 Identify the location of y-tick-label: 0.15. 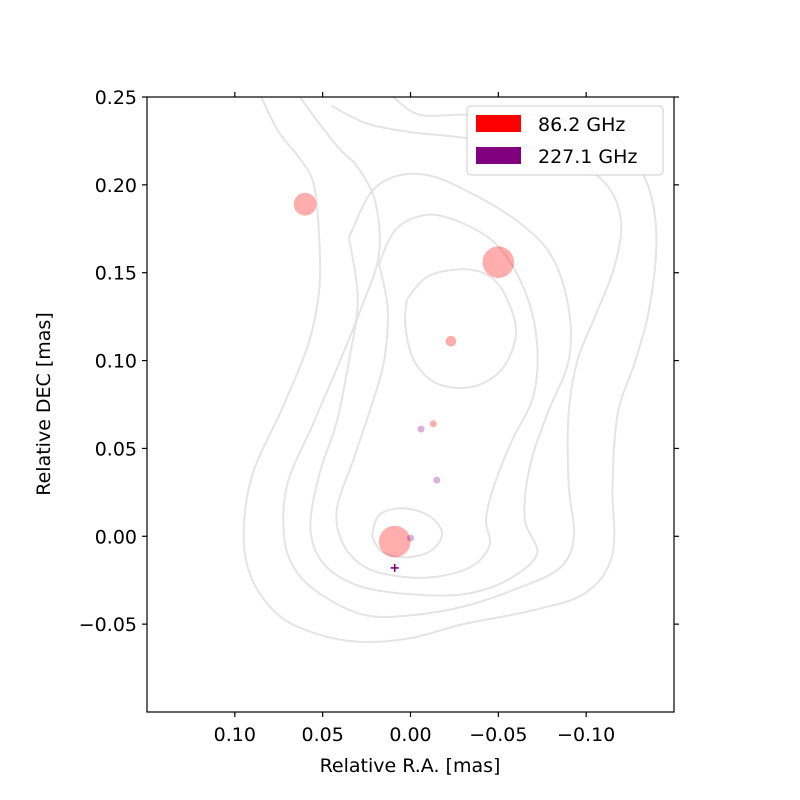
(116, 274).